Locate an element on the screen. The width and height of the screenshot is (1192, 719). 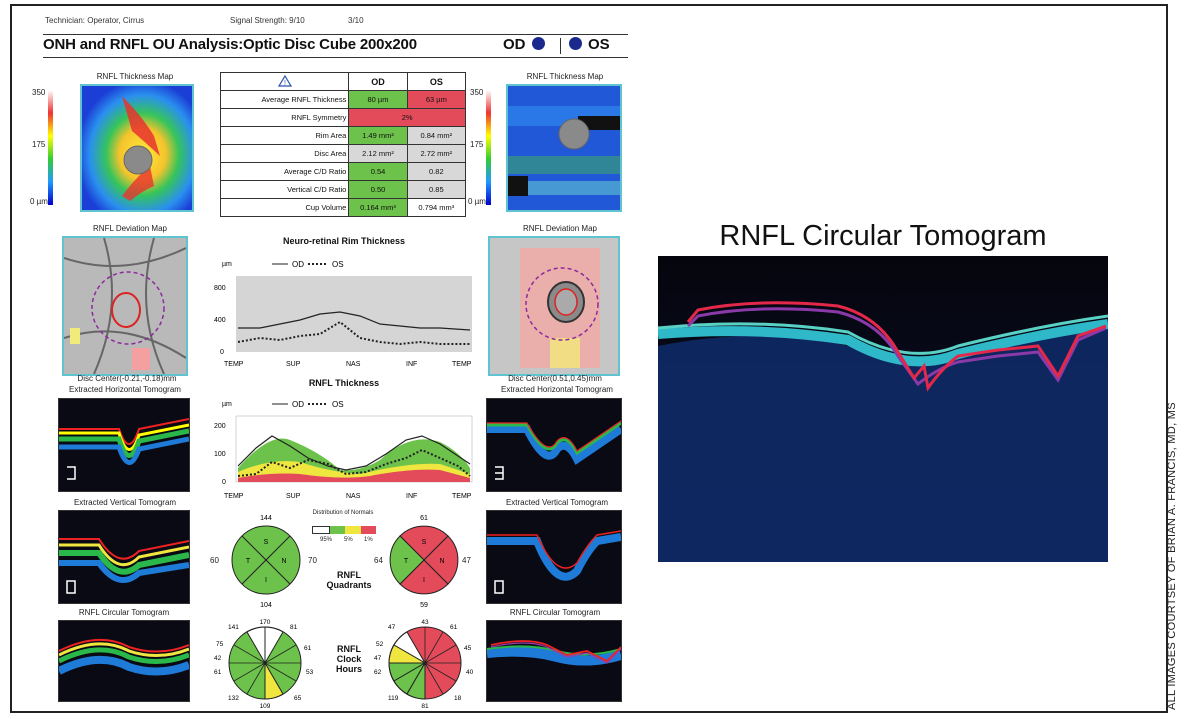
rnfl-unit: µm is located at coordinates (227, 404).